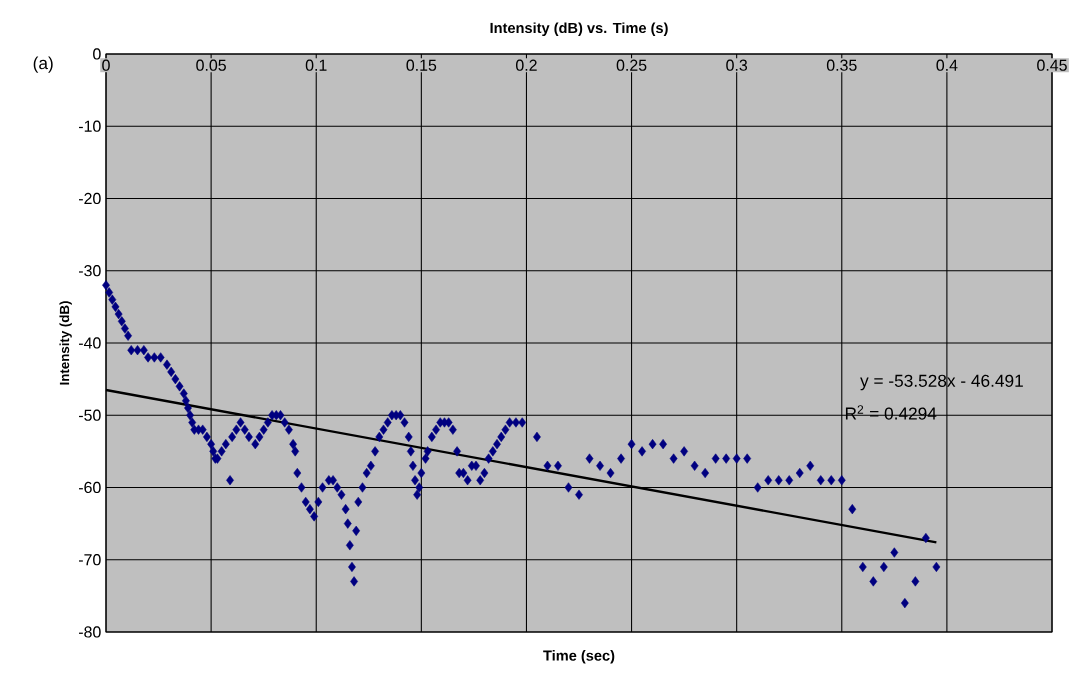 Image resolution: width=1081 pixels, height=677 pixels. I want to click on x-tick-label: 0.35, so click(841, 65).